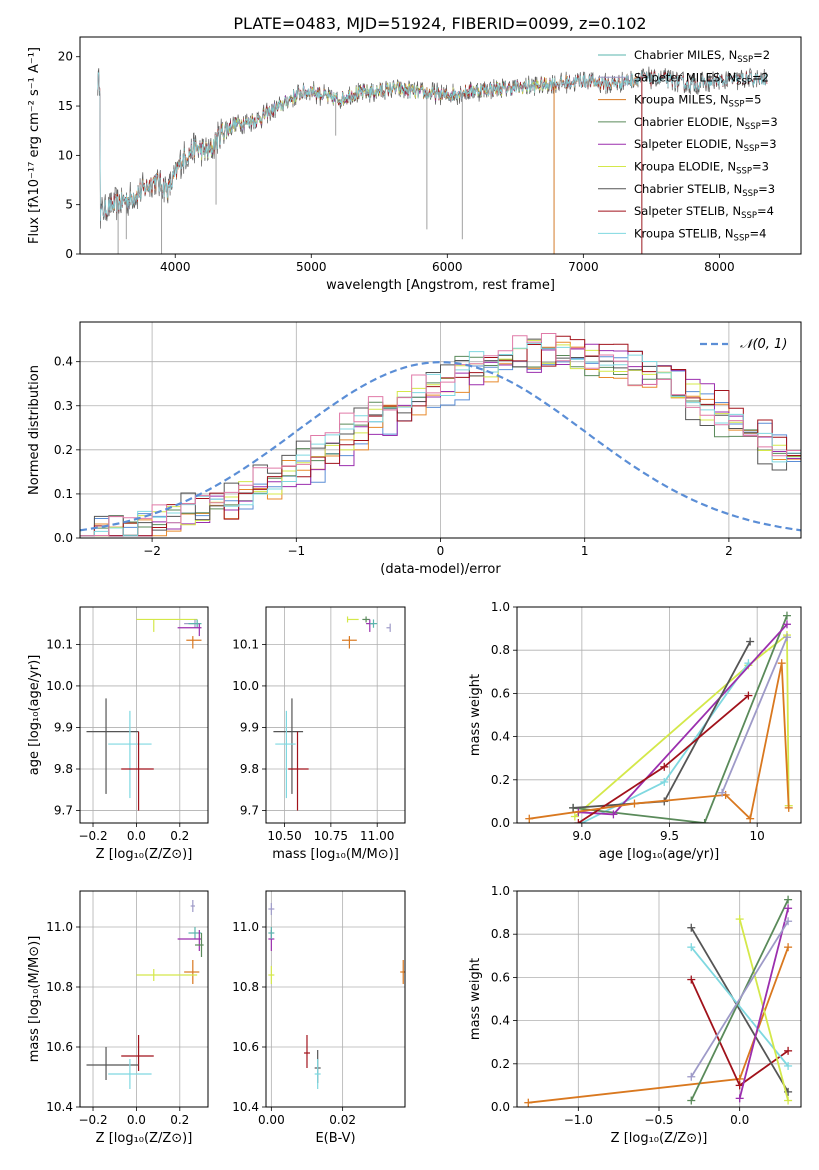  I want to click on y-tick-label: 9.9, so click(63, 727).